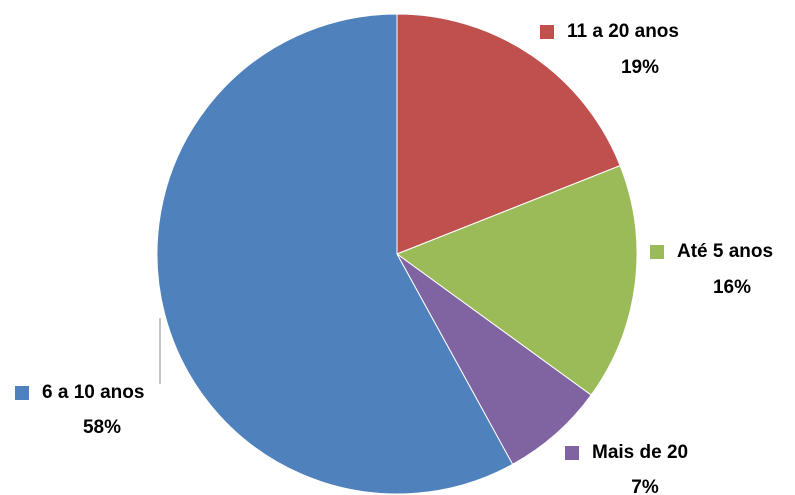 The height and width of the screenshot is (495, 795). I want to click on slice-value-label: 58%, so click(102, 427).